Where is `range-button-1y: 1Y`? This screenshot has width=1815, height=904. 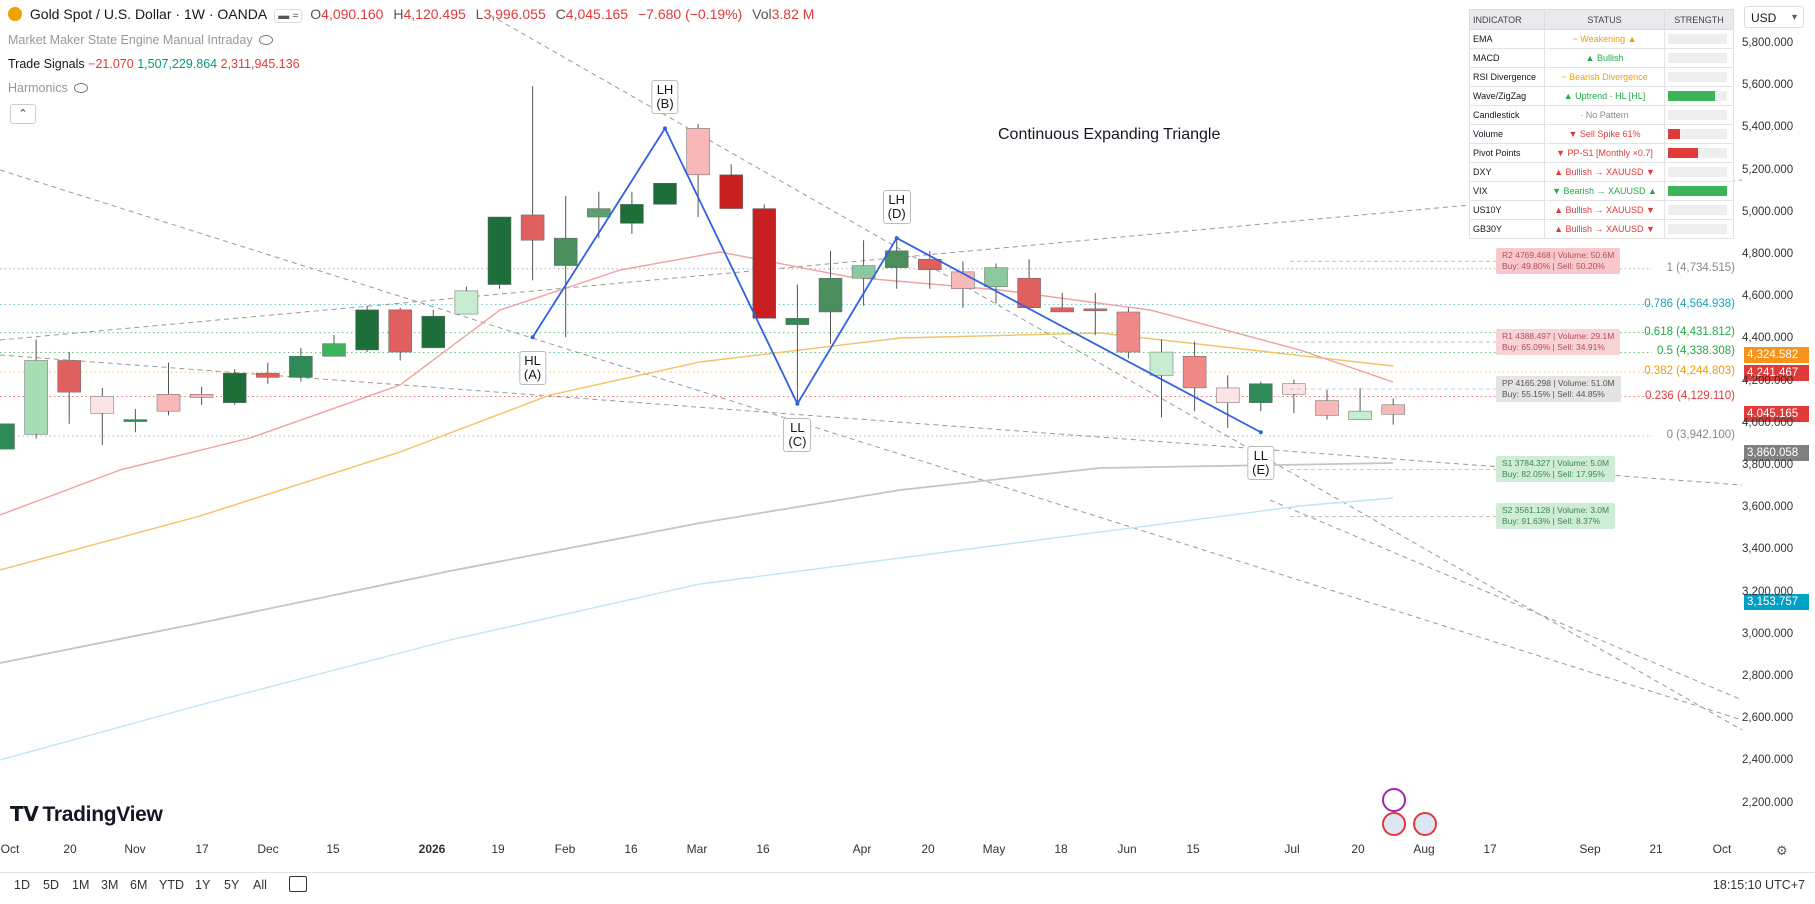 range-button-1y: 1Y is located at coordinates (203, 885).